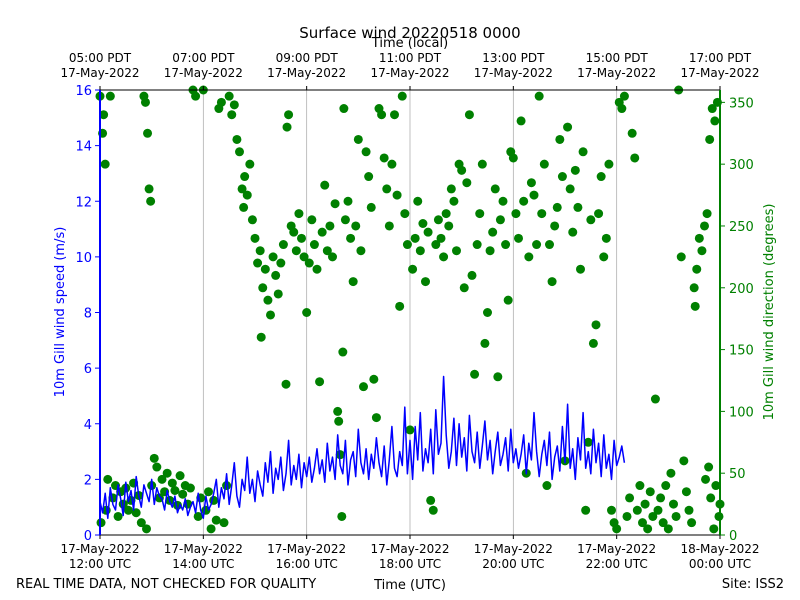 The width and height of the screenshot is (800, 600). Describe the element at coordinates (410, 564) in the screenshot. I see `x-tick-time: 18:00 UTC` at that location.